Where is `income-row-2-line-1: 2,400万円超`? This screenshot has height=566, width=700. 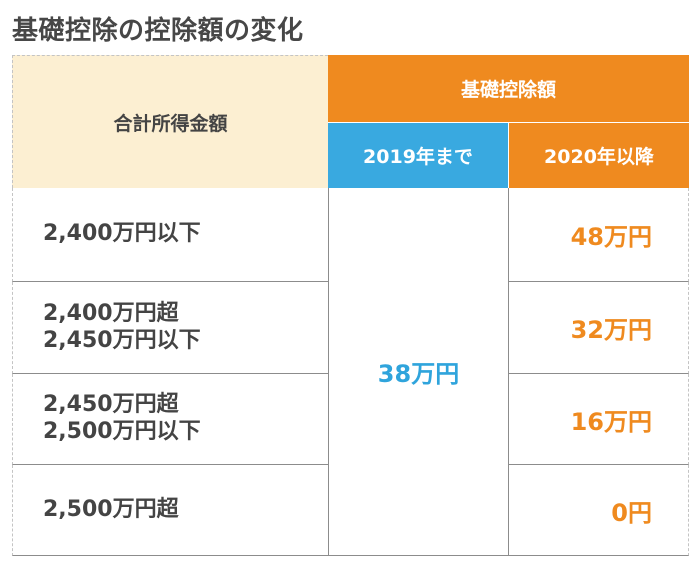 income-row-2-line-1: 2,400万円超 is located at coordinates (111, 313).